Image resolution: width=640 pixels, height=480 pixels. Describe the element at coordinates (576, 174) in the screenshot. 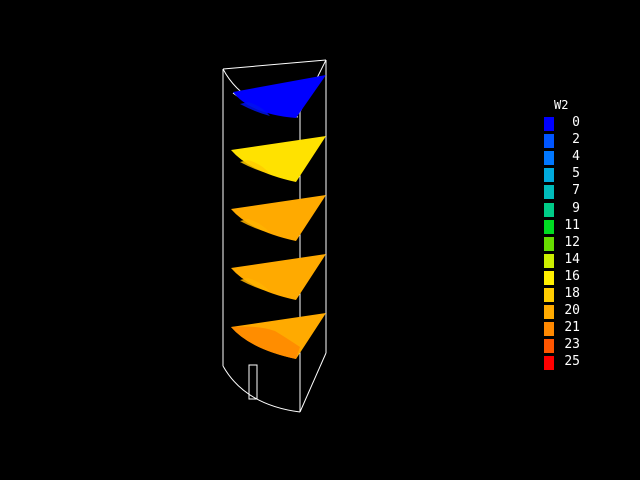

I see `legend-value: 5` at that location.